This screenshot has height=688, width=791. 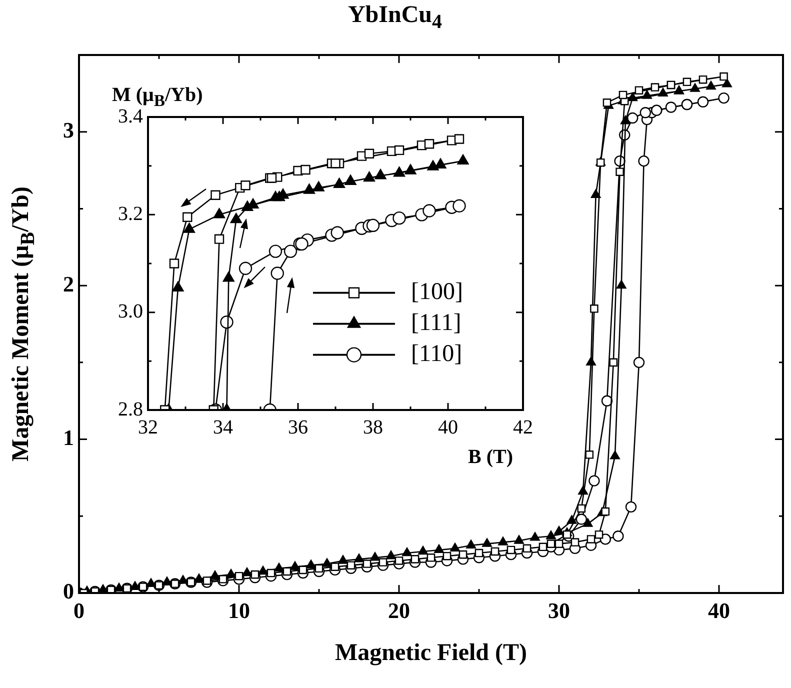 What do you see at coordinates (523, 427) in the screenshot?
I see `x-tick-label: 42` at bounding box center [523, 427].